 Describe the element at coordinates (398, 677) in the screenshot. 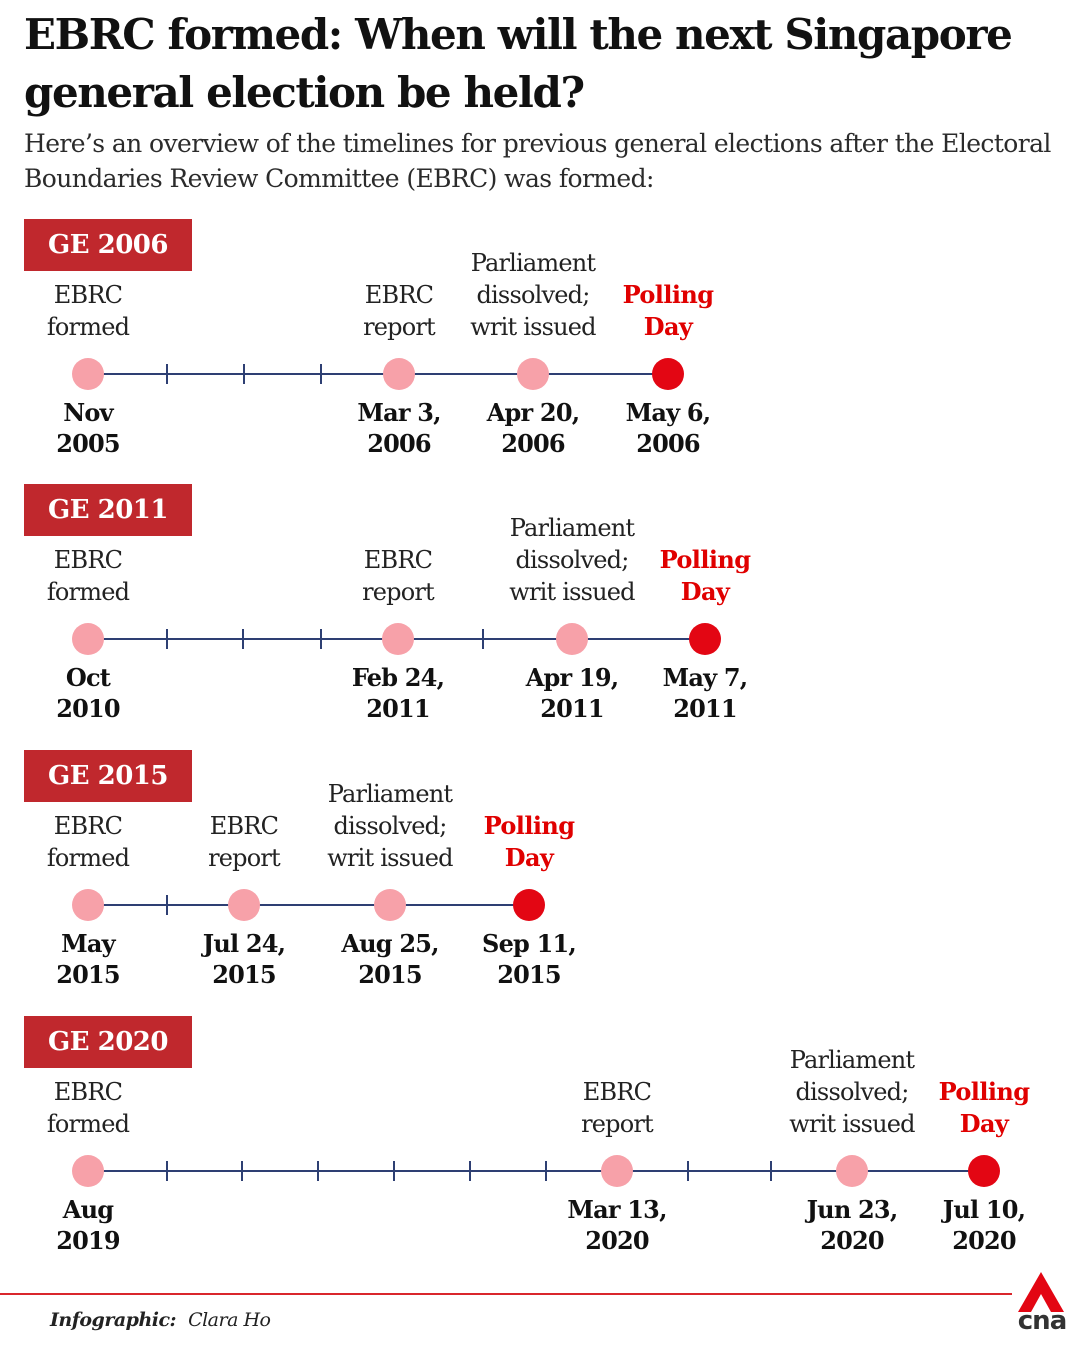

I see `event-date-line: Feb 24,` at that location.